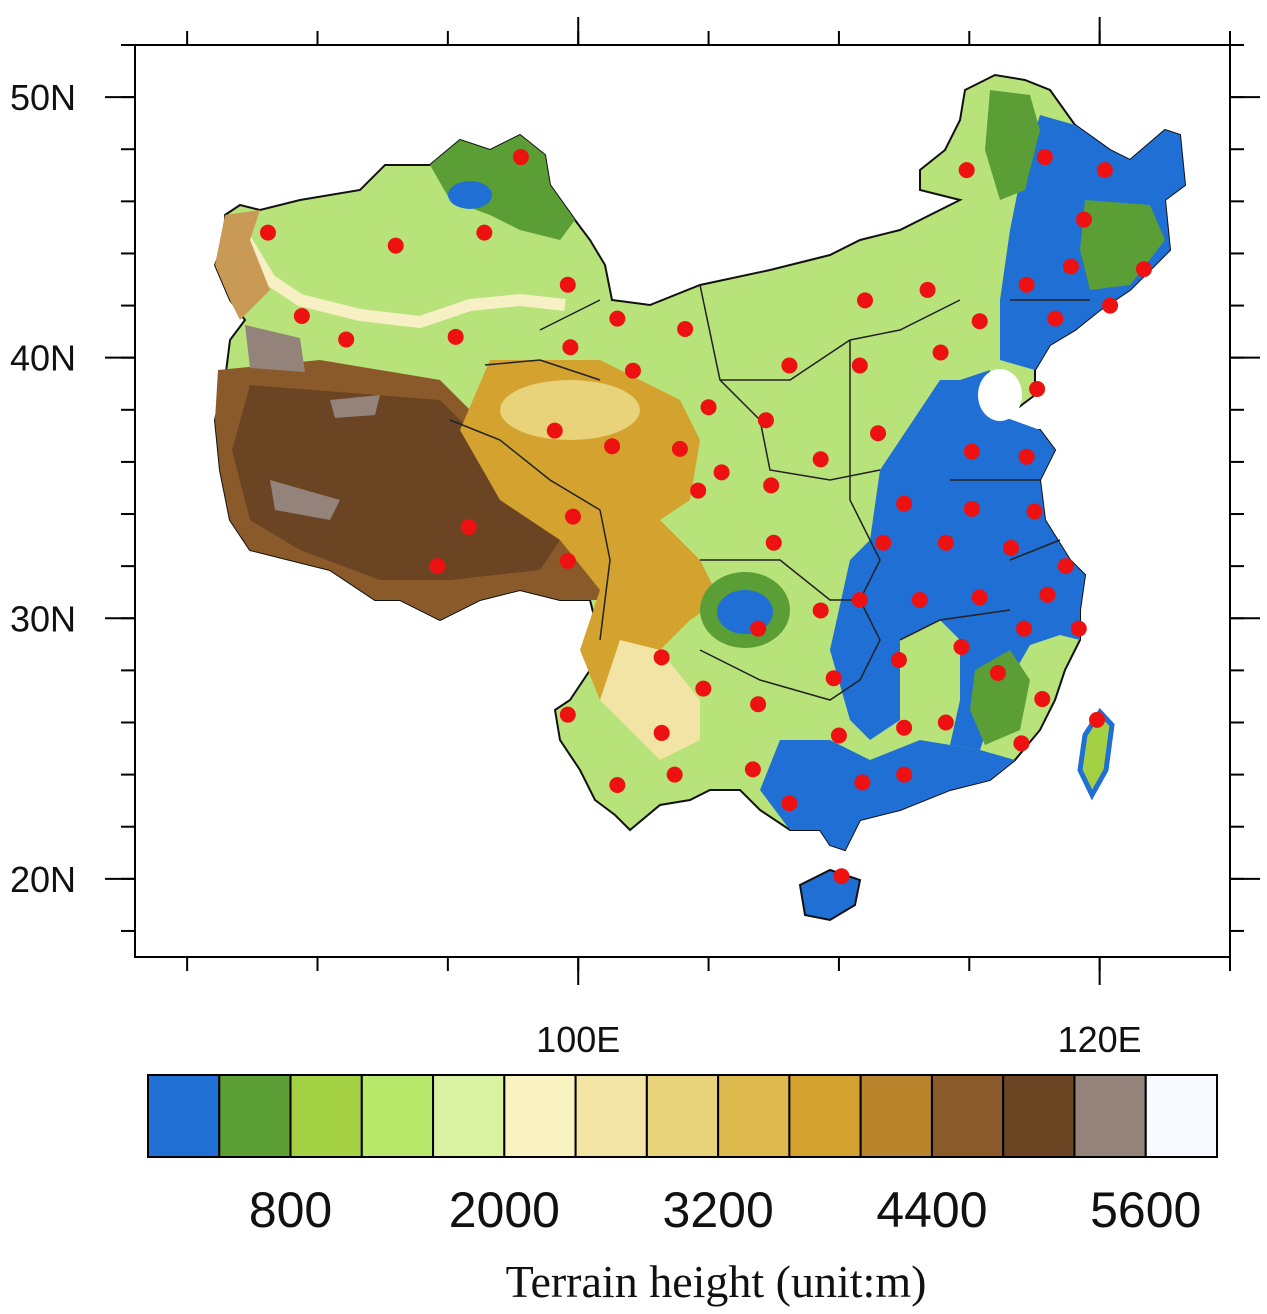 This screenshot has height=1314, width=1267. I want to click on hainan, so click(830, 895).